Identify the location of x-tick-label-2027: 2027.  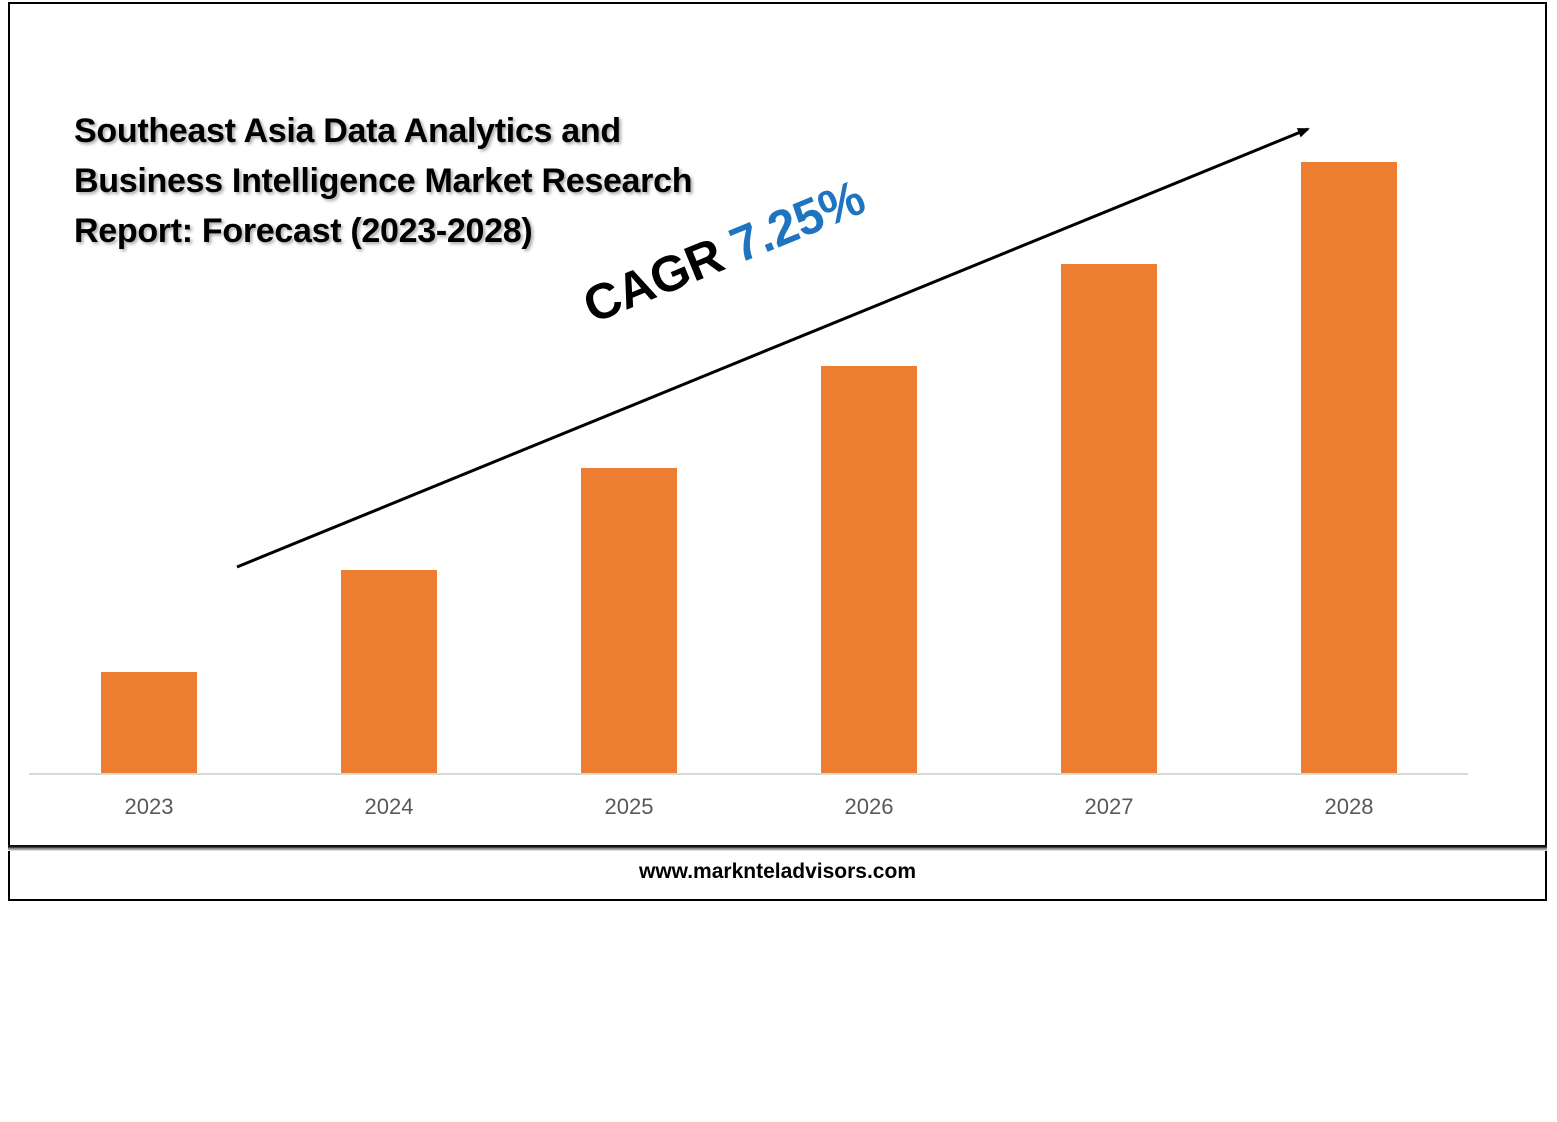
(1109, 806).